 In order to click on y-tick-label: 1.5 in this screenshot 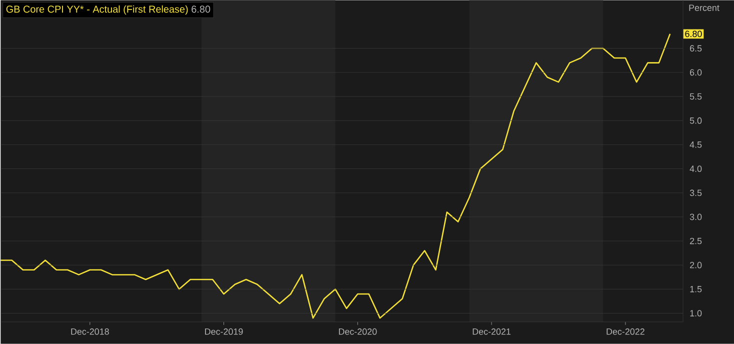, I will do `click(696, 289)`.